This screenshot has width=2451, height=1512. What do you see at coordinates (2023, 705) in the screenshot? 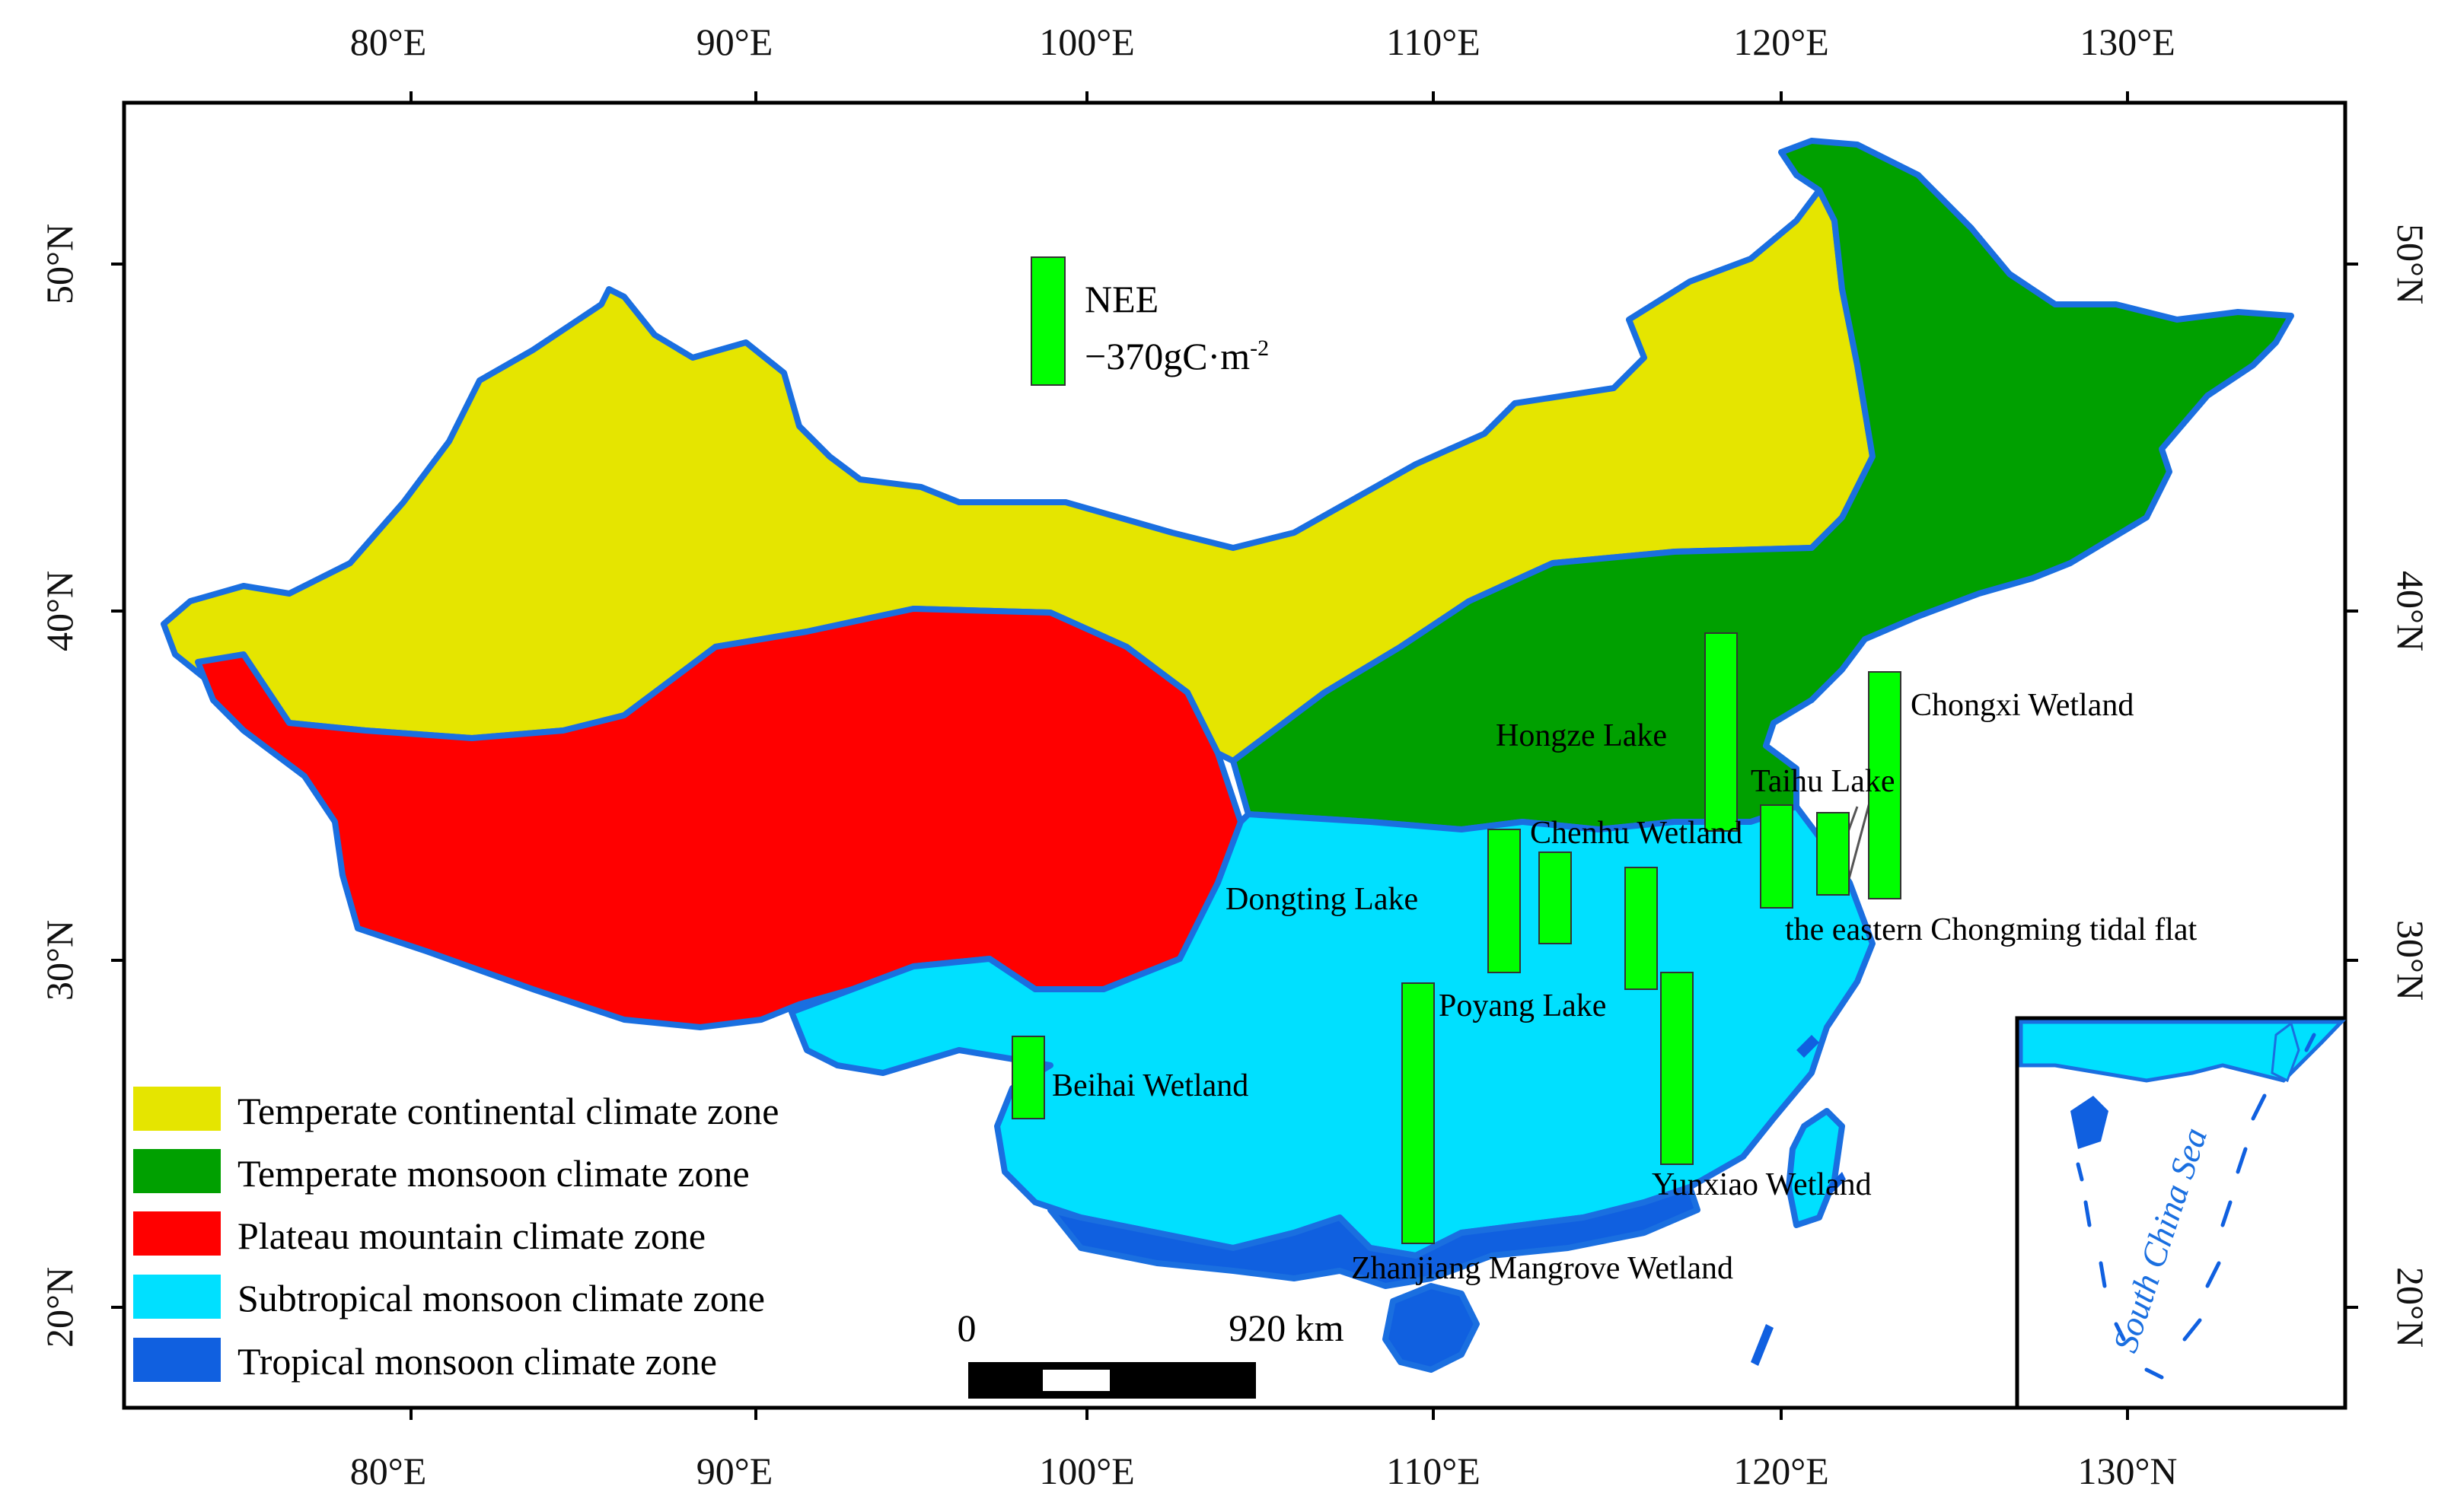
I see `site-label-chongxi-wetland: Chongxi Wetland` at bounding box center [2023, 705].